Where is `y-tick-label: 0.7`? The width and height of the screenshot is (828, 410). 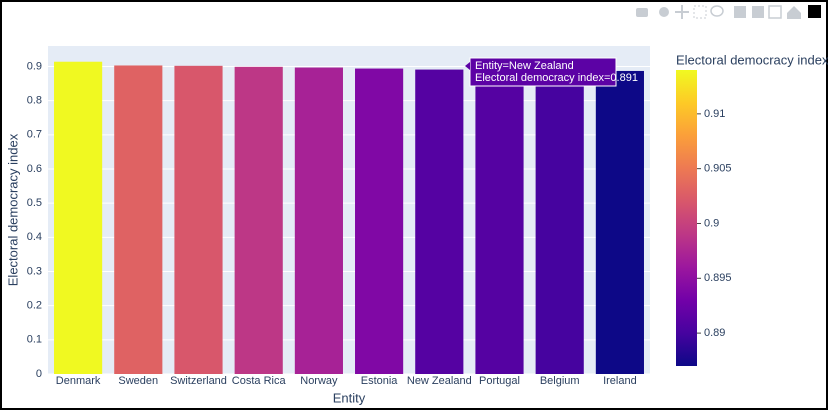
y-tick-label: 0.7 is located at coordinates (34, 135).